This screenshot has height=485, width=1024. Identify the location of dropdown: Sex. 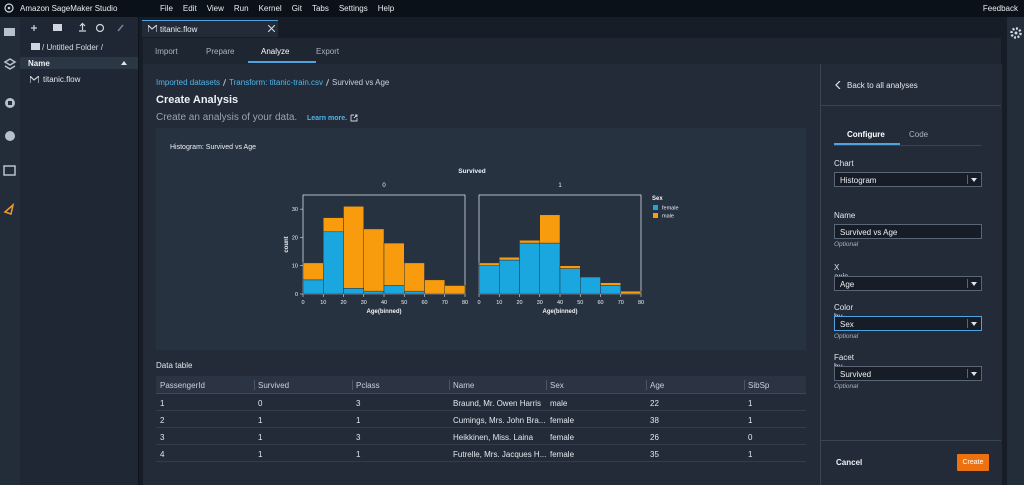
(908, 323).